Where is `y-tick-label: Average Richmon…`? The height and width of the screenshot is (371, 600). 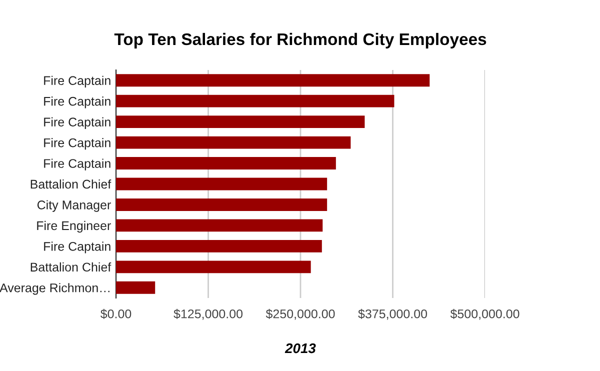
y-tick-label: Average Richmon… is located at coordinates (55, 289).